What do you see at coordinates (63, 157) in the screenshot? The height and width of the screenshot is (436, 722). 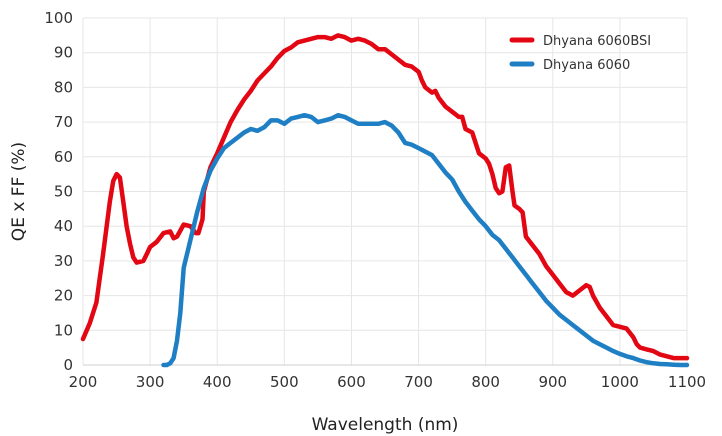 I see `y-tick-label: 60` at bounding box center [63, 157].